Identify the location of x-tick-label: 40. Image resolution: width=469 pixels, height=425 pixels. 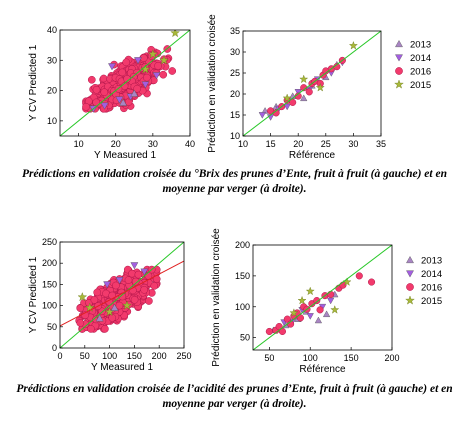
(190, 144).